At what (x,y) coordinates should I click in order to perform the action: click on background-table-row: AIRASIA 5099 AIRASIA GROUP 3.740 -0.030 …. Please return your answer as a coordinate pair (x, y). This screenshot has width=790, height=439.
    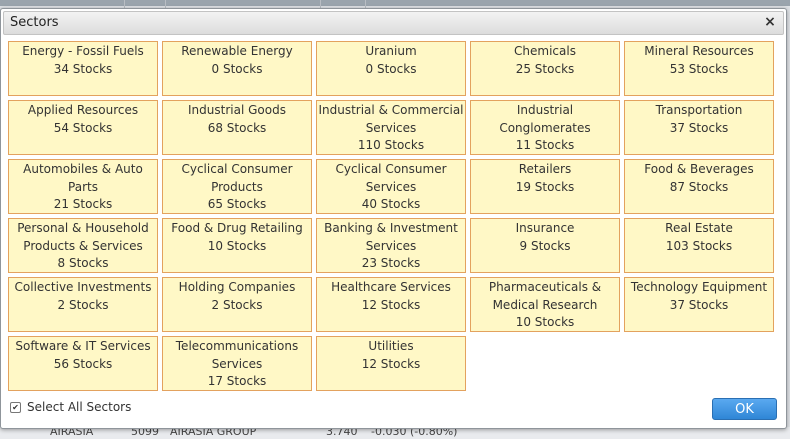
    Looking at the image, I should click on (395, 433).